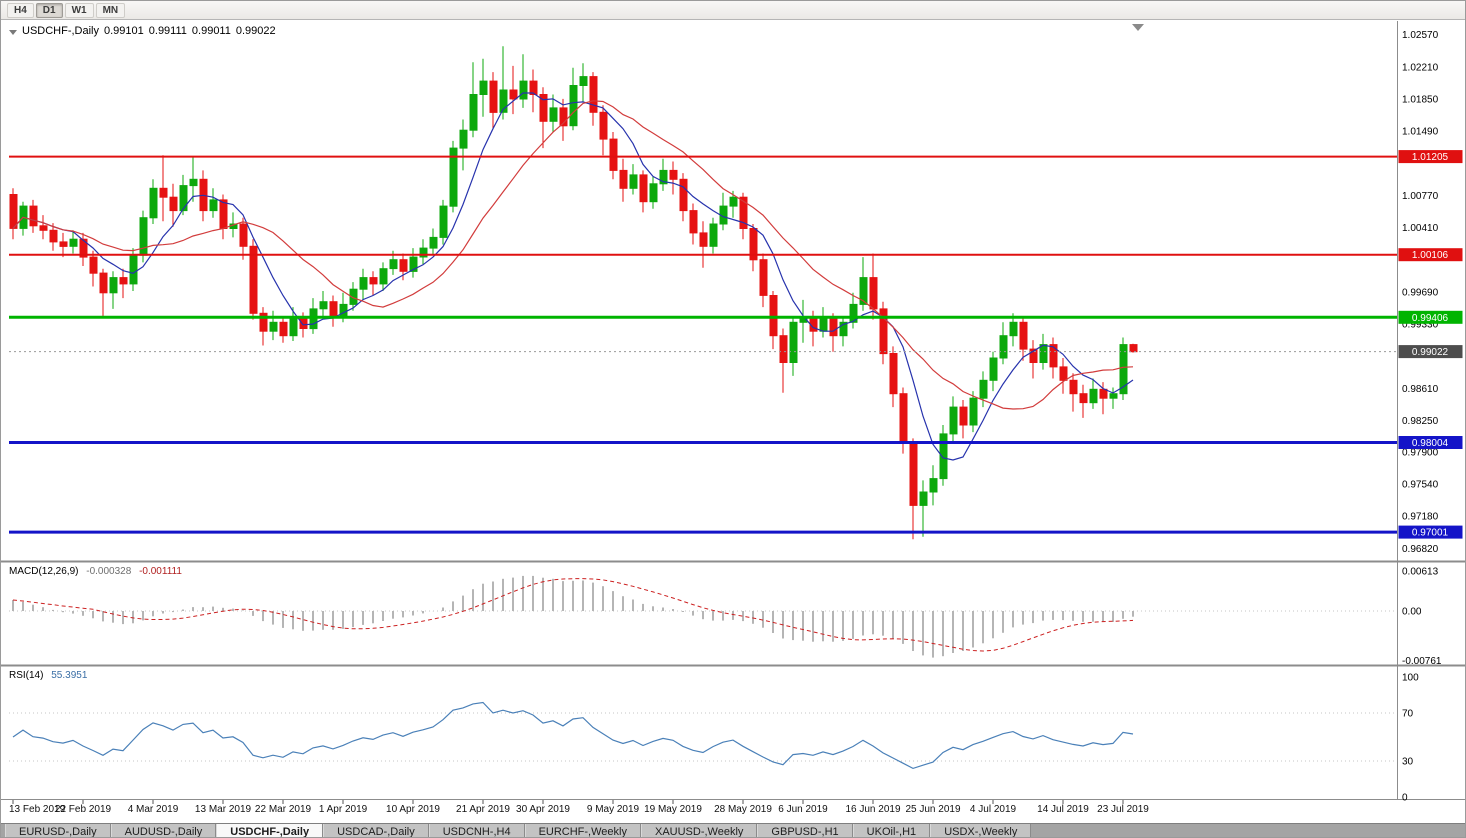 Image resolution: width=1466 pixels, height=838 pixels. What do you see at coordinates (83, 809) in the screenshot?
I see `x-axis-label: 22 Feb 2019` at bounding box center [83, 809].